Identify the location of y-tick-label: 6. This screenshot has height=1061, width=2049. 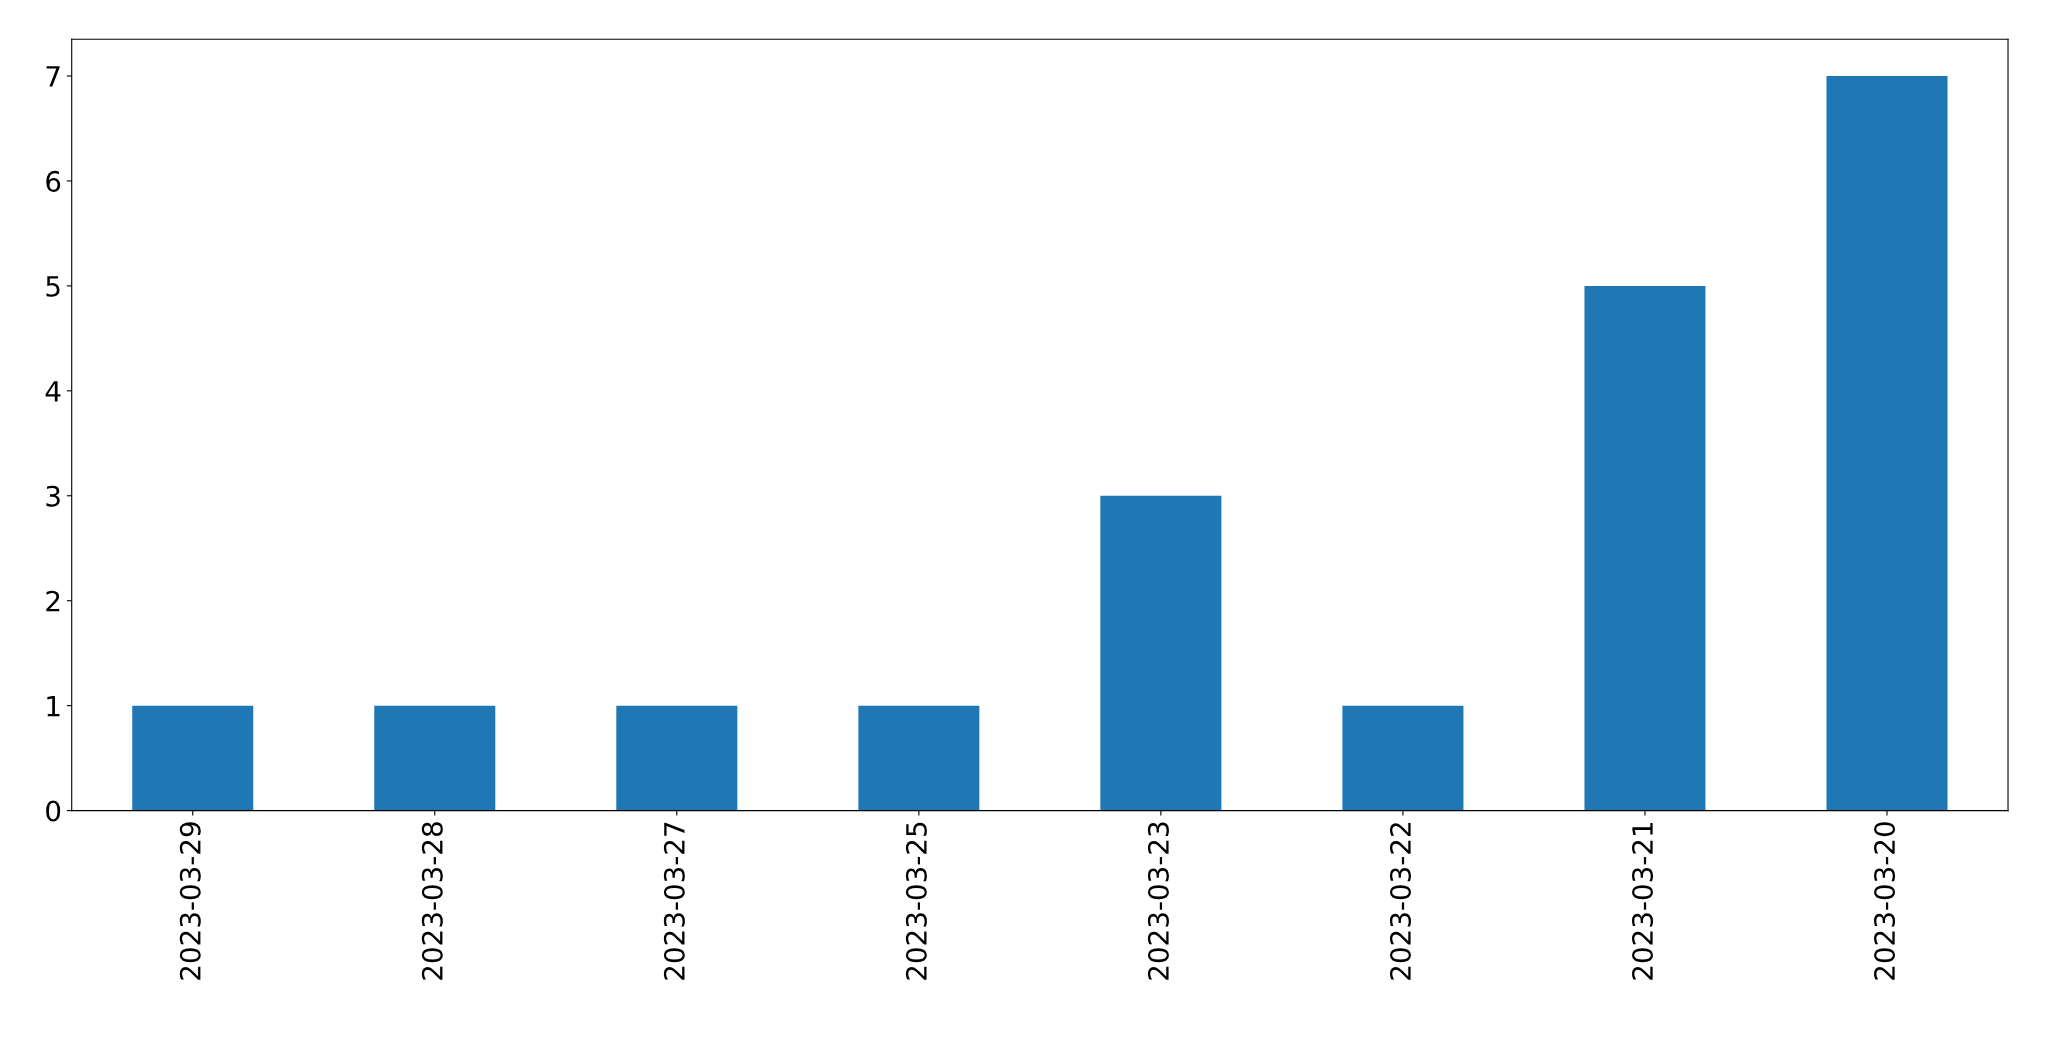
(53, 181).